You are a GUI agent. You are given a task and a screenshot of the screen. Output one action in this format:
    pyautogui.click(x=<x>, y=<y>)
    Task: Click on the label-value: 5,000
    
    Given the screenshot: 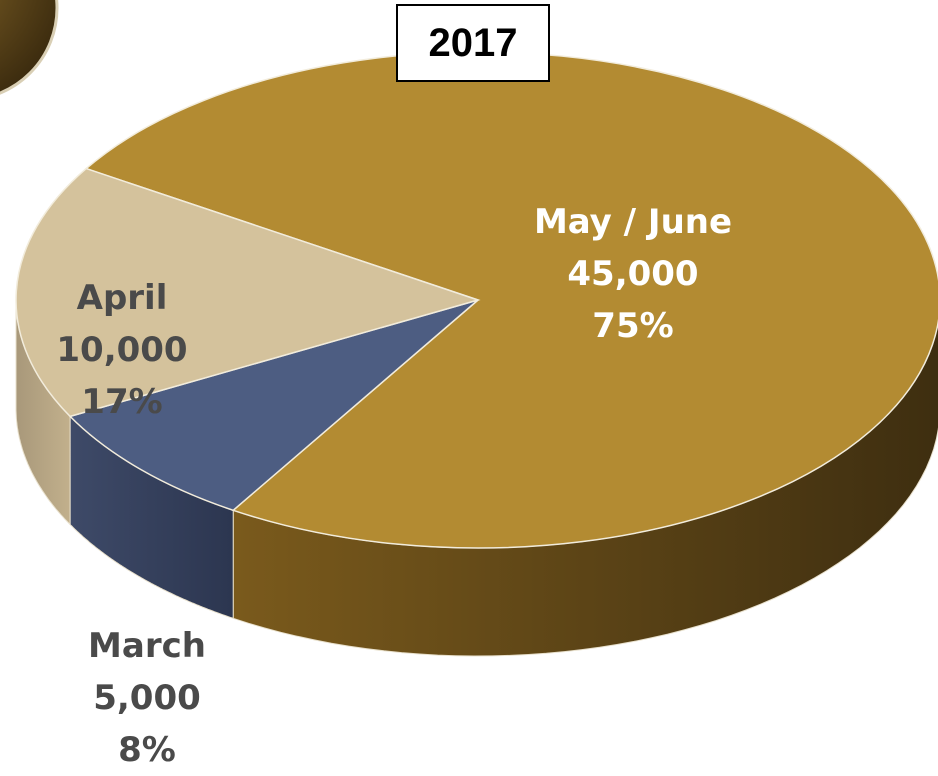 What is the action you would take?
    pyautogui.click(x=147, y=698)
    